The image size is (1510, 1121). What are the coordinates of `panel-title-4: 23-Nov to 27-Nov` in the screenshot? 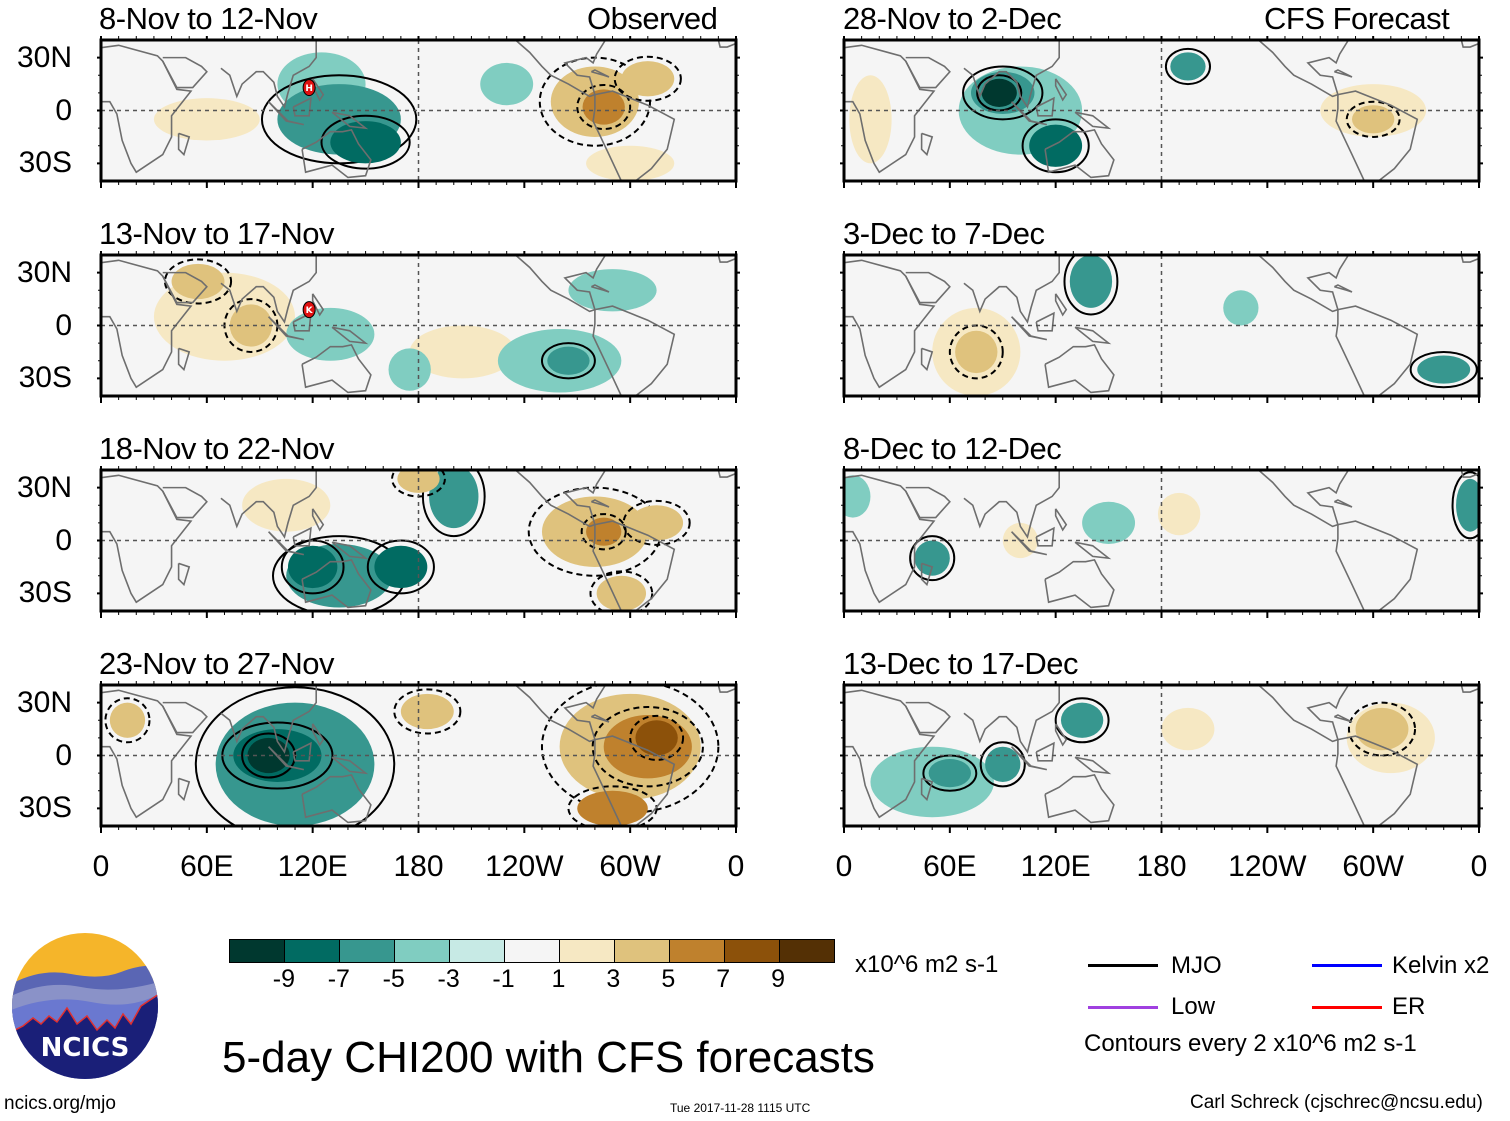 It's located at (216, 663).